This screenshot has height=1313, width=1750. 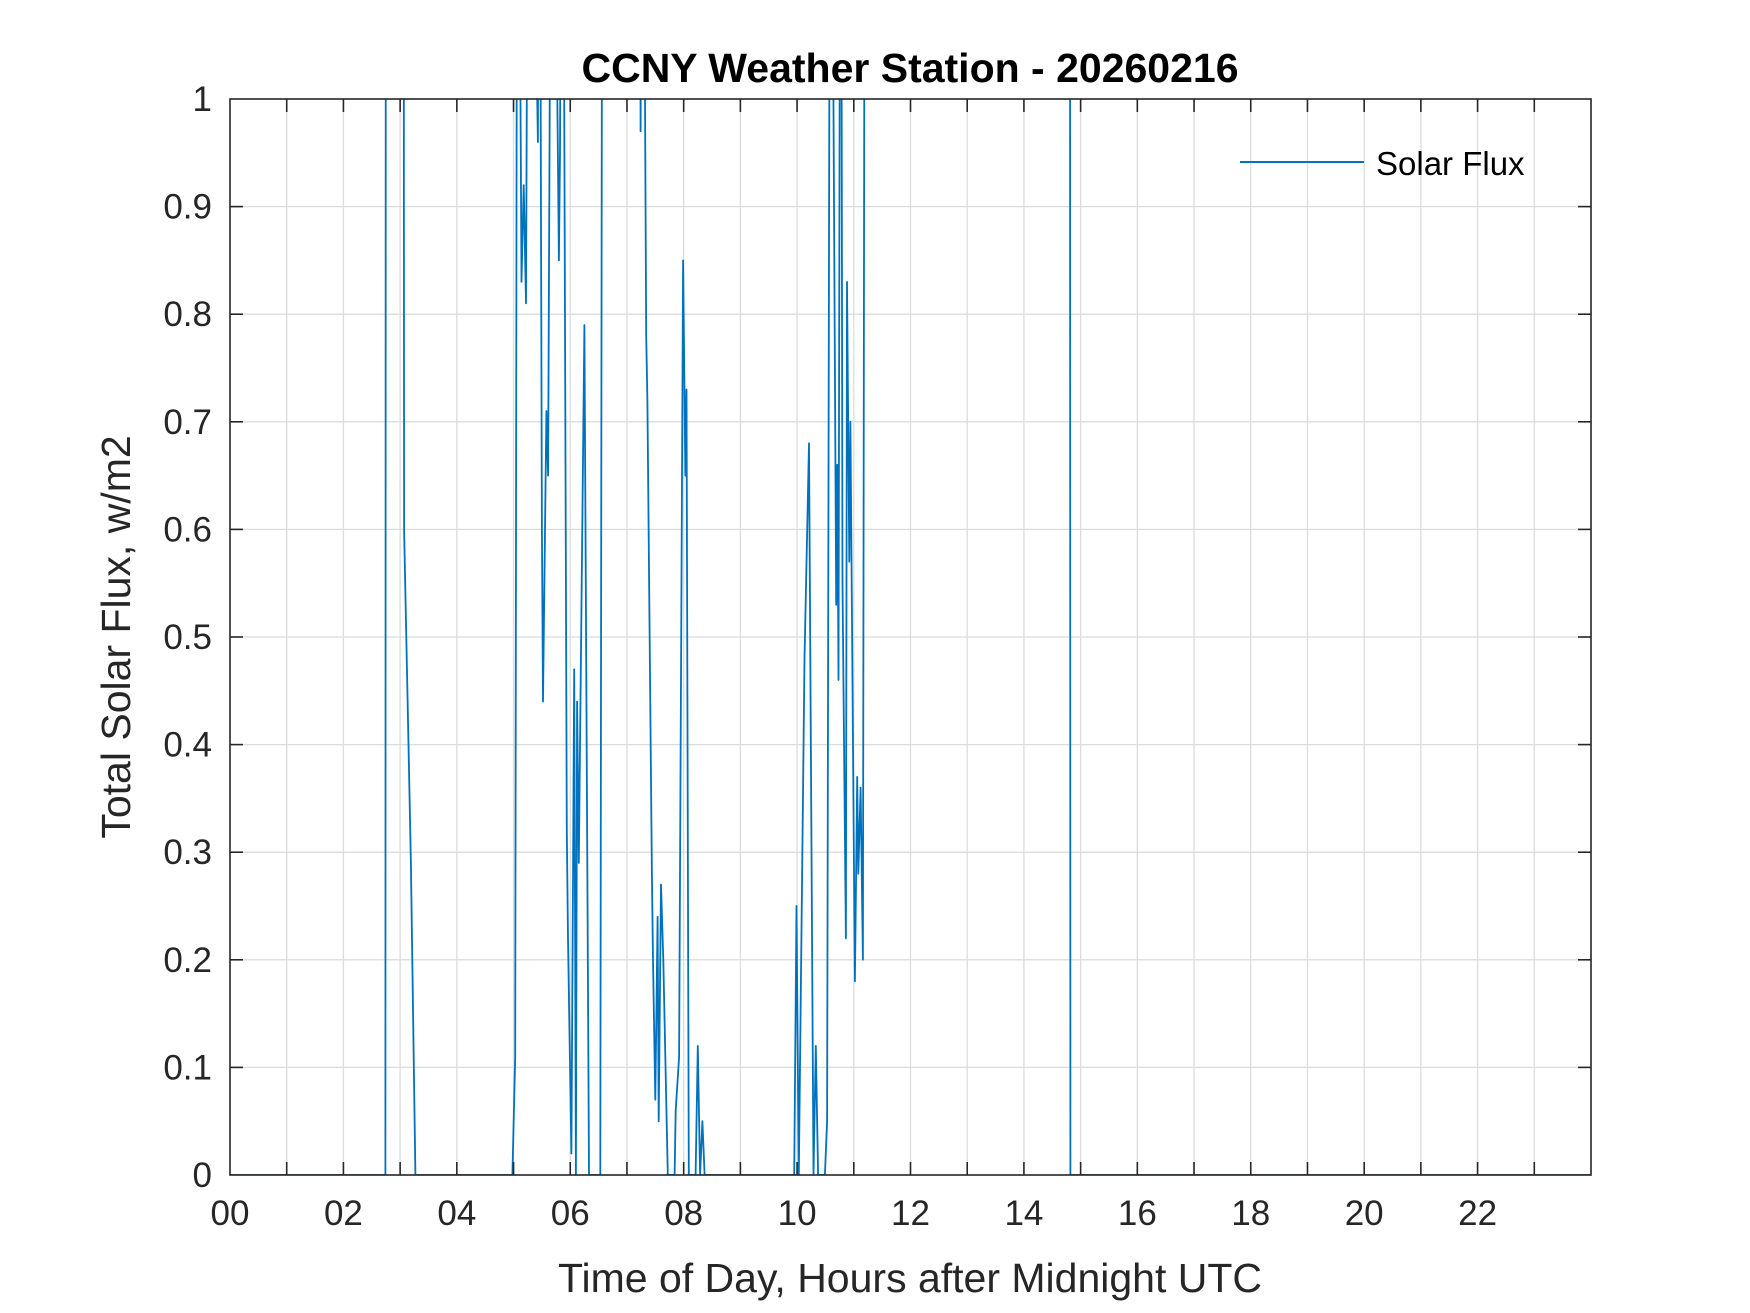 I want to click on x-tick-label: 00, so click(x=230, y=1213).